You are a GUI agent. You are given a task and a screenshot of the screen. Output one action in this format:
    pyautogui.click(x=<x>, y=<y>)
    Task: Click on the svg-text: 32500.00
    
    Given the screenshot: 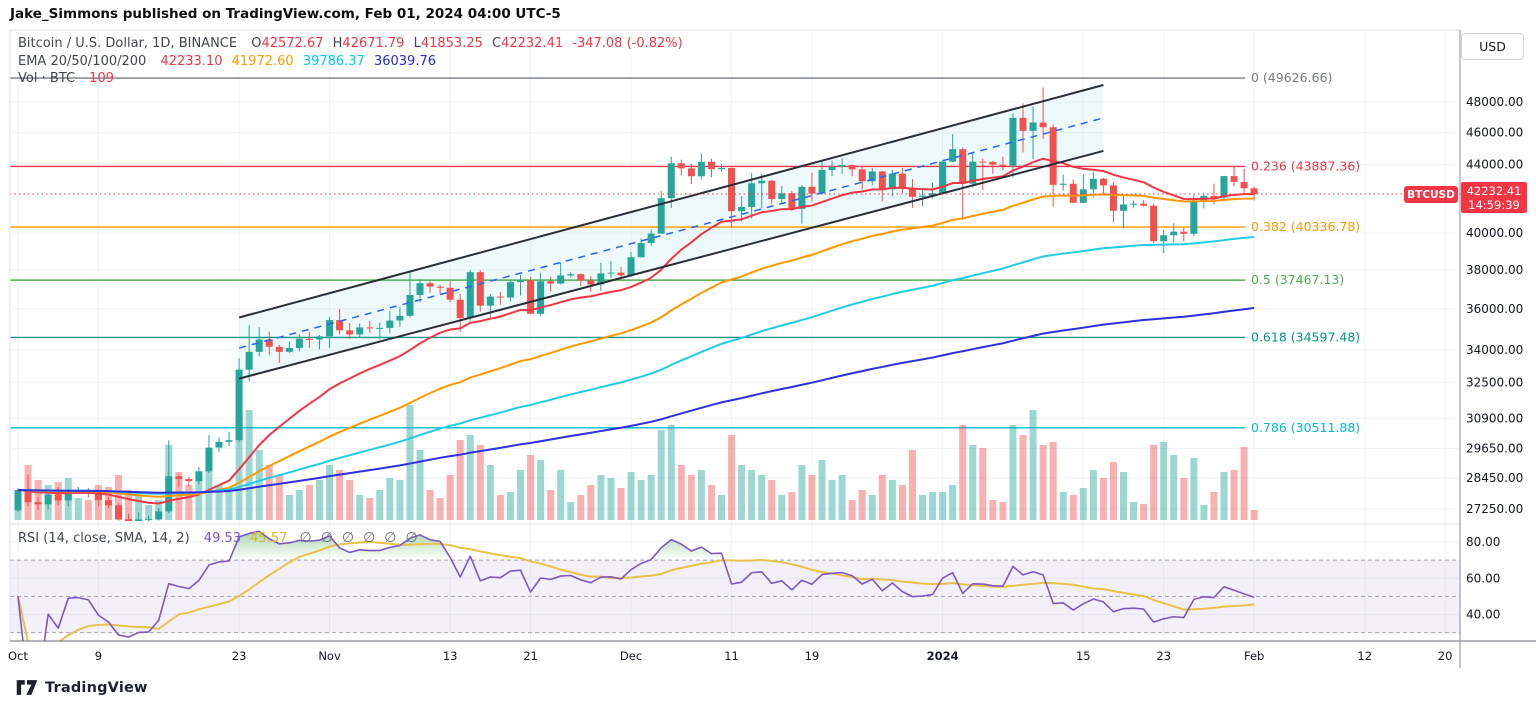 What is the action you would take?
    pyautogui.click(x=1494, y=382)
    